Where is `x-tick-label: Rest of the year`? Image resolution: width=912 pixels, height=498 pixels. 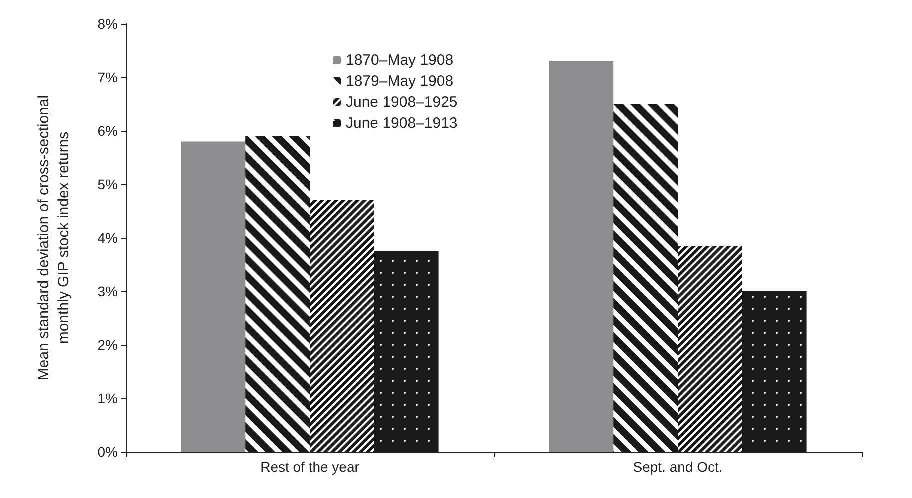 x-tick-label: Rest of the year is located at coordinates (310, 467).